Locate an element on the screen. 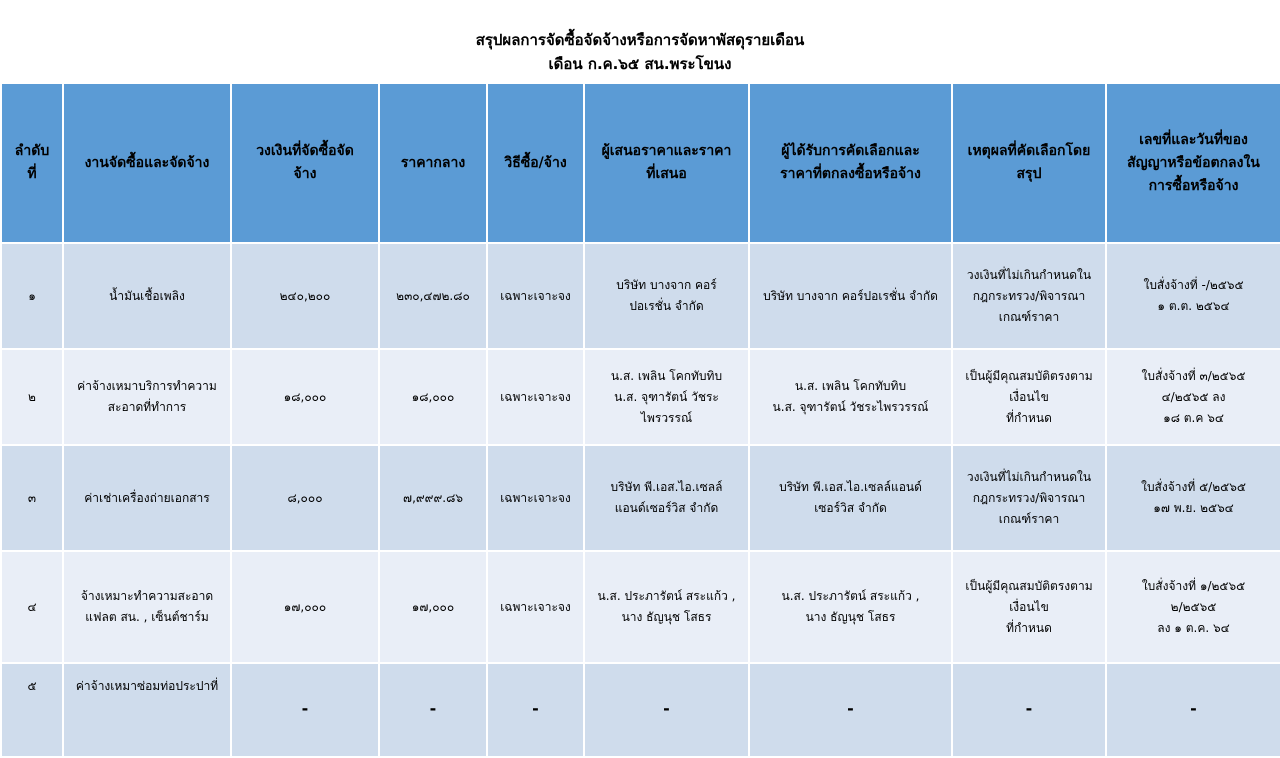 This screenshot has width=1280, height=758. col-header-bidders: ผู้เสนอราคาและราคา ที่เสนอ is located at coordinates (666, 163).